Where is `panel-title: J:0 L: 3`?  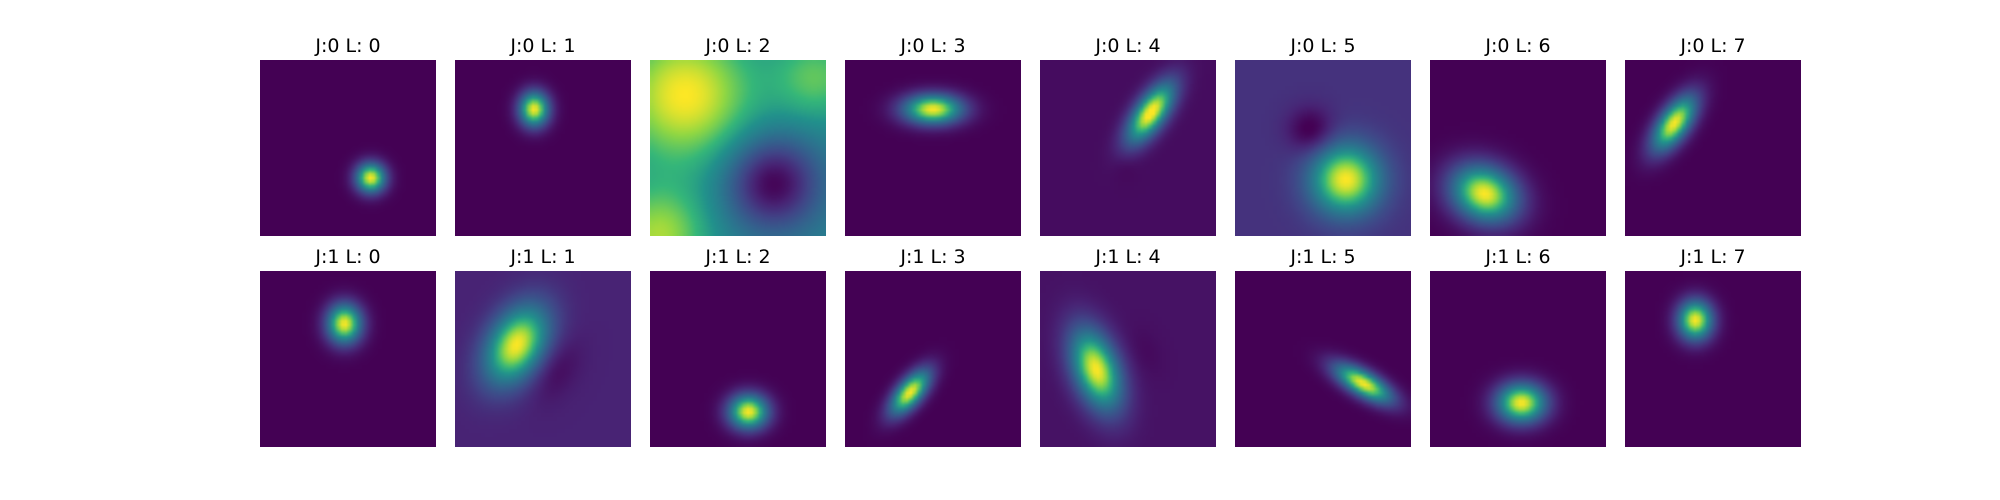 panel-title: J:0 L: 3 is located at coordinates (932, 46).